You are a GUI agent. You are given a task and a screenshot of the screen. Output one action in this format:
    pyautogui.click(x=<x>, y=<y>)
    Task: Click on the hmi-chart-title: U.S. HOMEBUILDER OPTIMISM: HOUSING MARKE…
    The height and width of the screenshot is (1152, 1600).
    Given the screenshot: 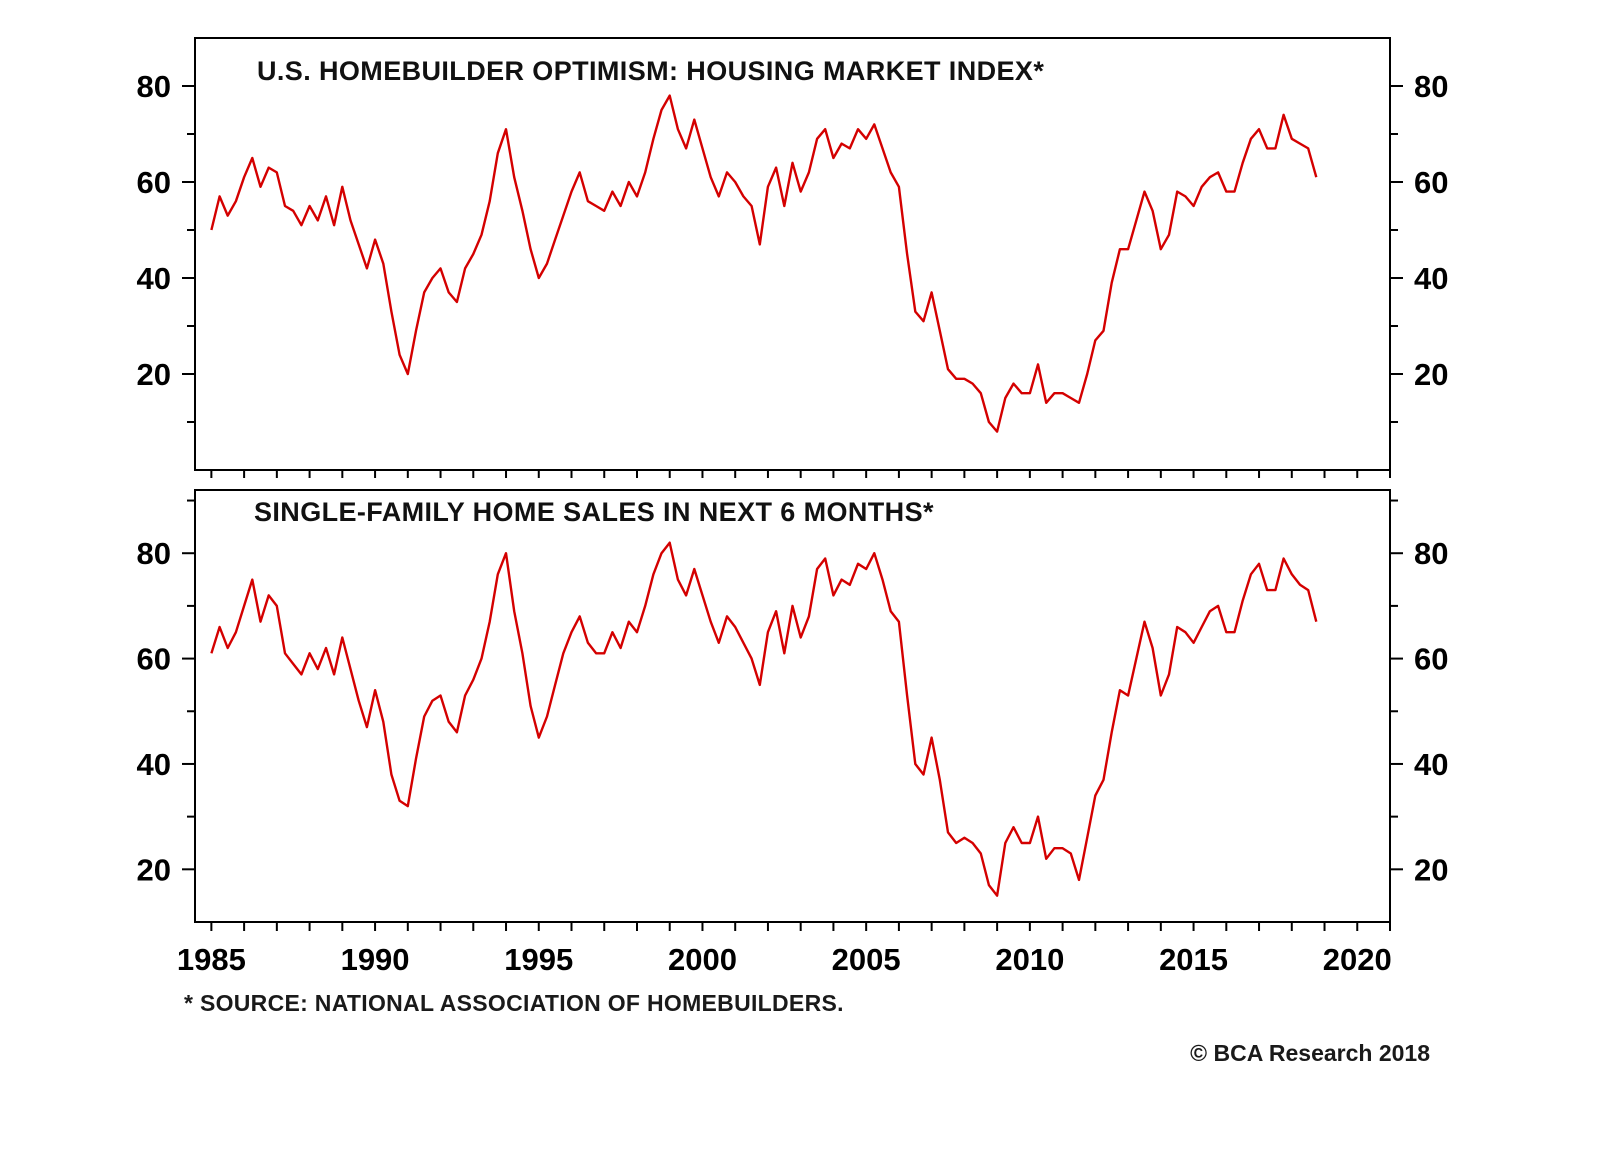 What is the action you would take?
    pyautogui.click(x=651, y=71)
    